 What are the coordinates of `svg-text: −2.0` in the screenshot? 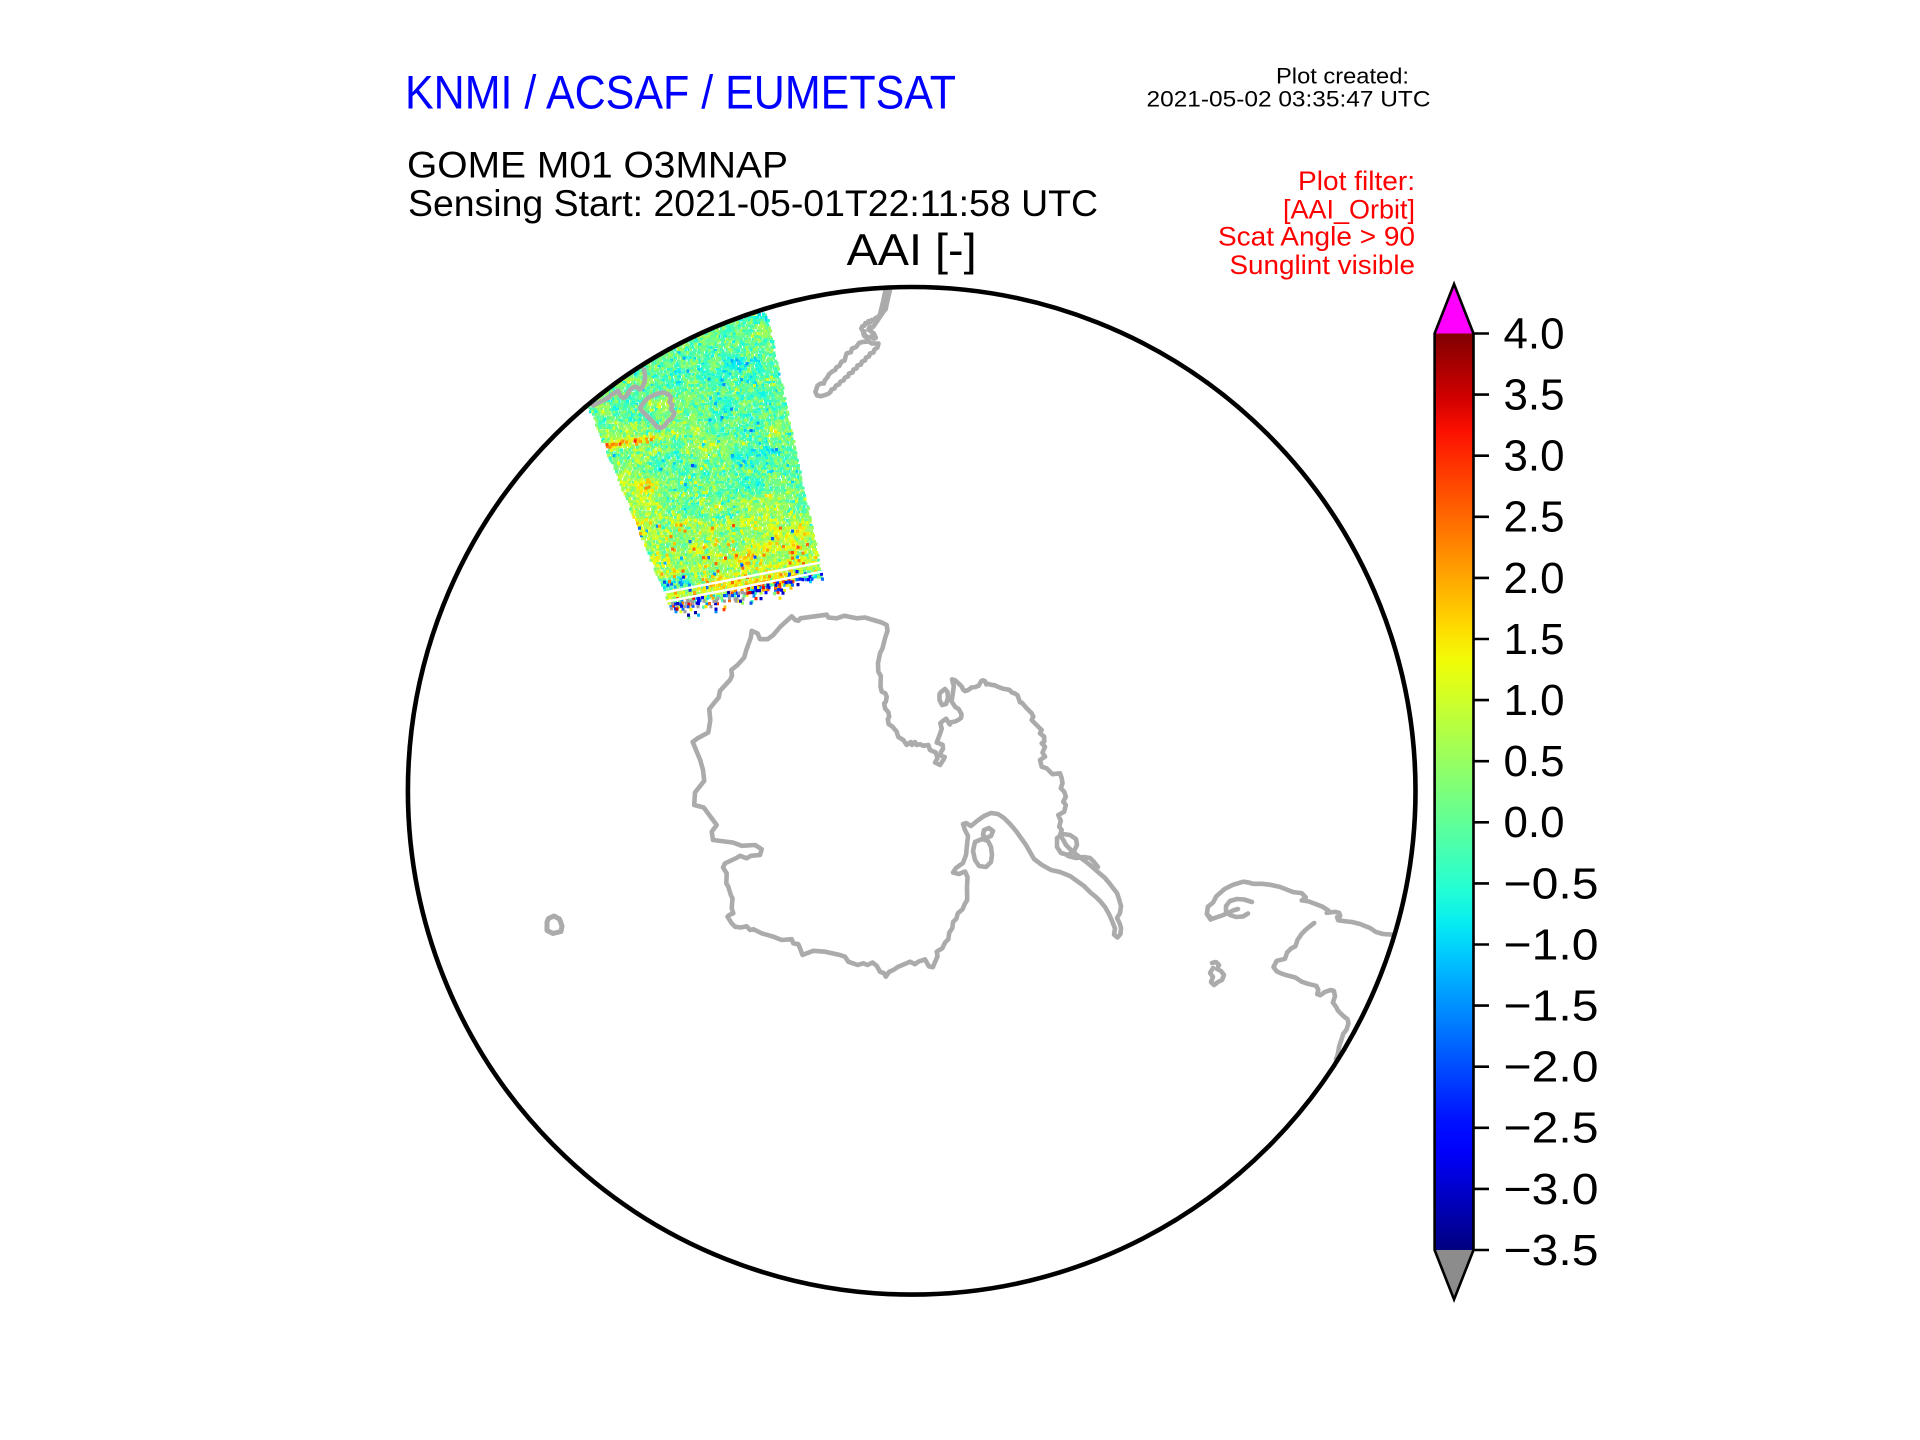 It's located at (1551, 1067).